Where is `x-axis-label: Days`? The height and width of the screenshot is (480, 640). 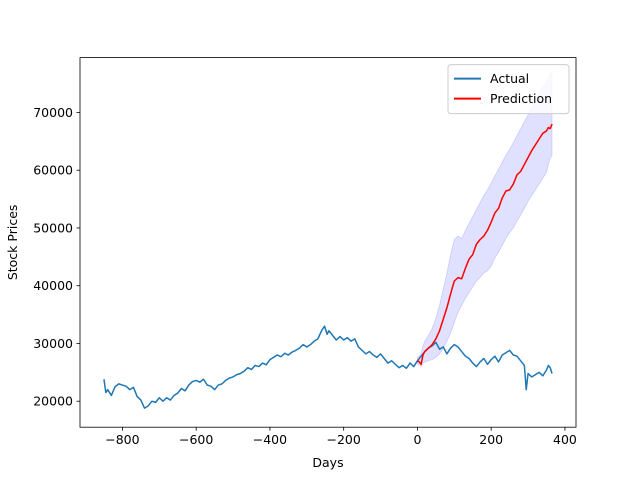
x-axis-label: Days is located at coordinates (327, 462).